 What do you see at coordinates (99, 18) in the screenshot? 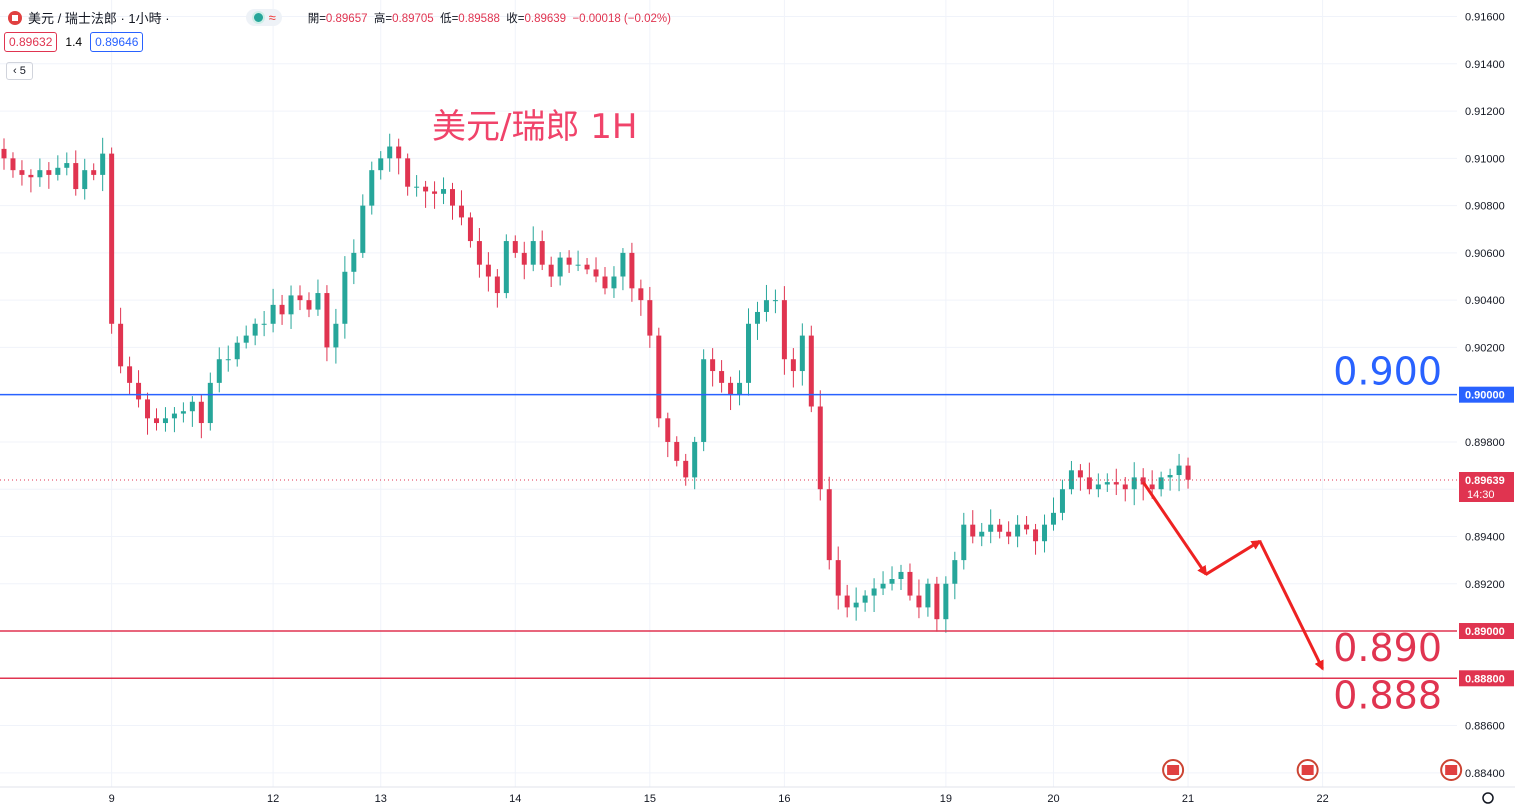
I see `symbol-title: 美元 / 瑞士法郎 · 1小時 ·` at bounding box center [99, 18].